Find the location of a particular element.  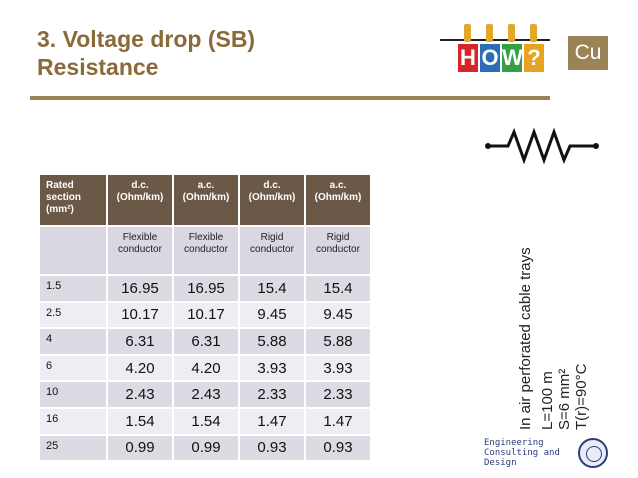

title-line-2: Resistance is located at coordinates (98, 67).